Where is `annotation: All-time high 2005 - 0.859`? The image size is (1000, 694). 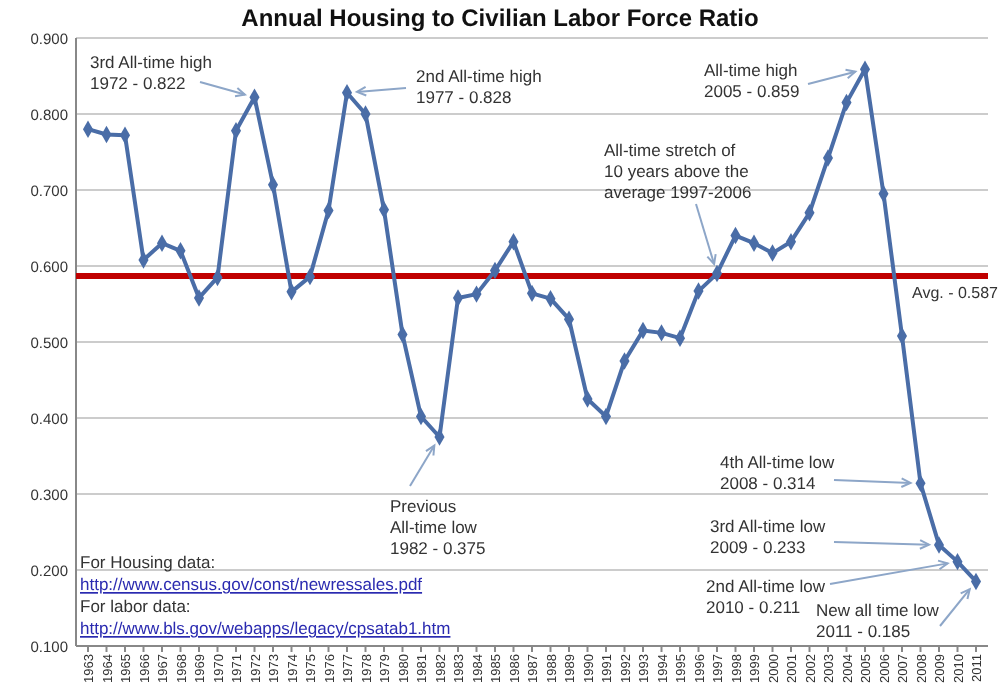 annotation: All-time high 2005 - 0.859 is located at coordinates (752, 80).